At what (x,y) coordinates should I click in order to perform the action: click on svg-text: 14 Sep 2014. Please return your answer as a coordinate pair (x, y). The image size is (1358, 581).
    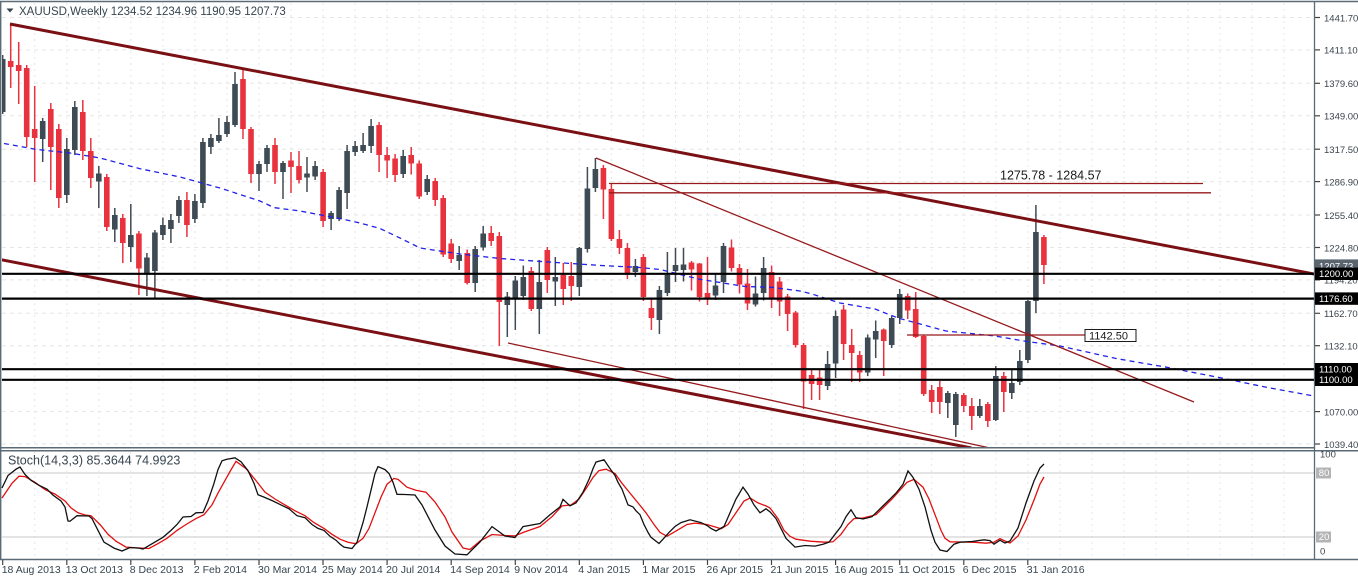
    Looking at the image, I should click on (480, 570).